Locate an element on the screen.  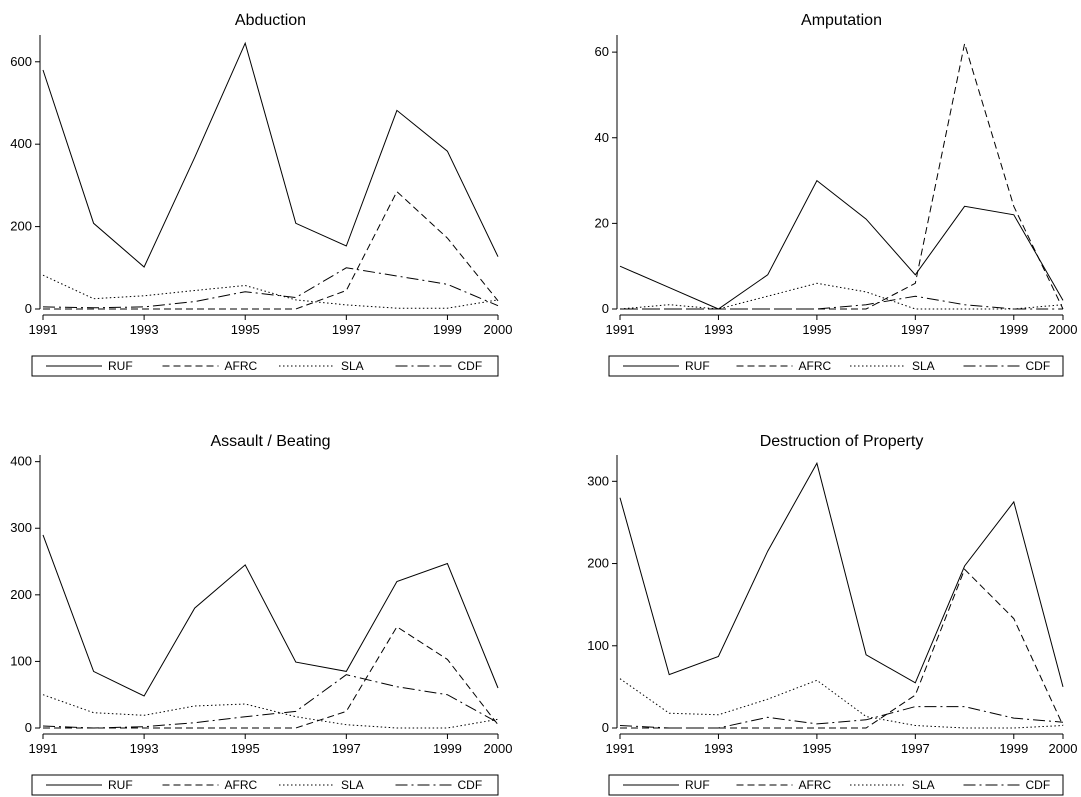
y-tick-label: 600 is located at coordinates (21, 61).